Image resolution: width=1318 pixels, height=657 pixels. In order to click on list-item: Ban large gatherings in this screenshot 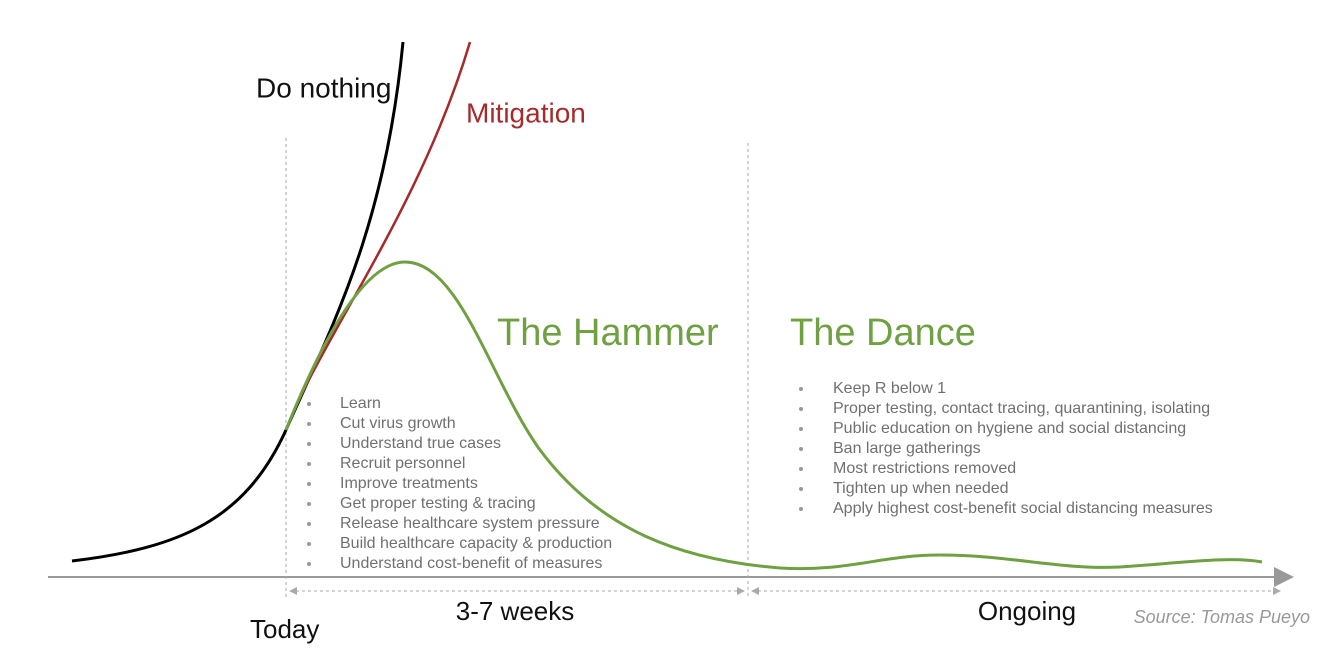, I will do `click(907, 448)`.